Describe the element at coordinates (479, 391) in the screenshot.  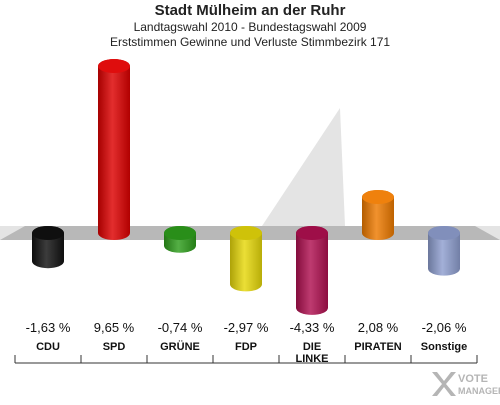
I see `svg-text: MANAGER` at that location.